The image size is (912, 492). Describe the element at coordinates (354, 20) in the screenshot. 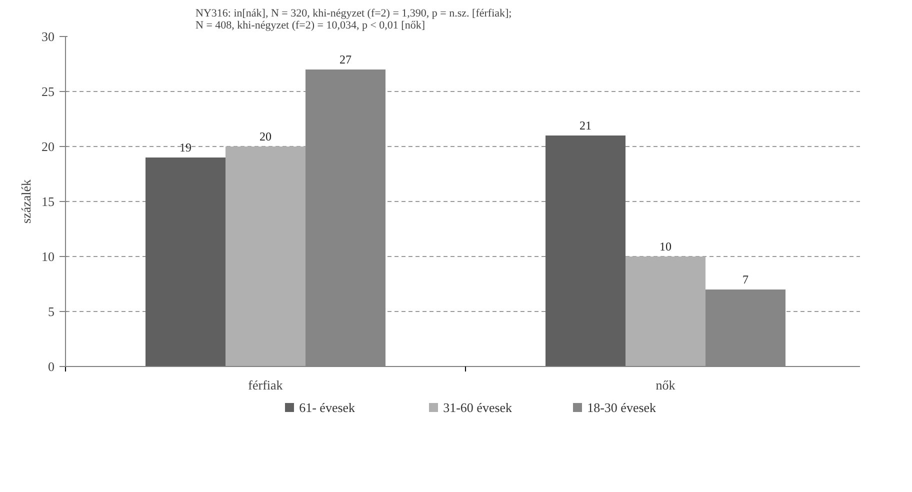

I see `chart-title: NY316: in[nák], N = 320, khi-négyzet (f=2) = 1,390, p = n.sz. [férfiak]; N = 408, khi-négyzet (f=2) = 10,034, p < 0,01 [nők]` at that location.